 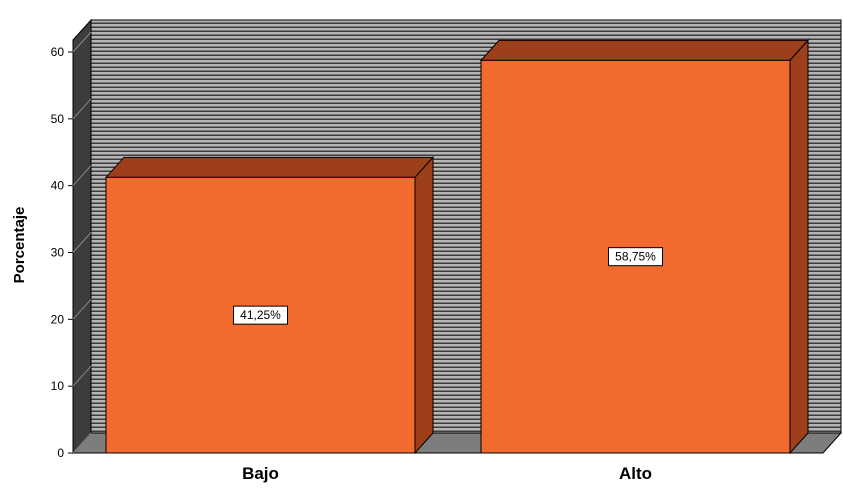 What do you see at coordinates (58, 253) in the screenshot?
I see `y-tick-label: 30` at bounding box center [58, 253].